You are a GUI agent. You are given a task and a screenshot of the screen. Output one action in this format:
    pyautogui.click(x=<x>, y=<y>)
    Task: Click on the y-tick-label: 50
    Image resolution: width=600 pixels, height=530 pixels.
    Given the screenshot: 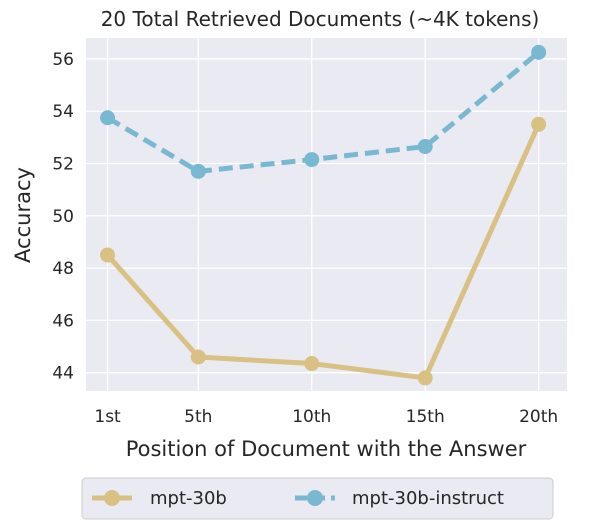 What is the action you would take?
    pyautogui.click(x=63, y=217)
    